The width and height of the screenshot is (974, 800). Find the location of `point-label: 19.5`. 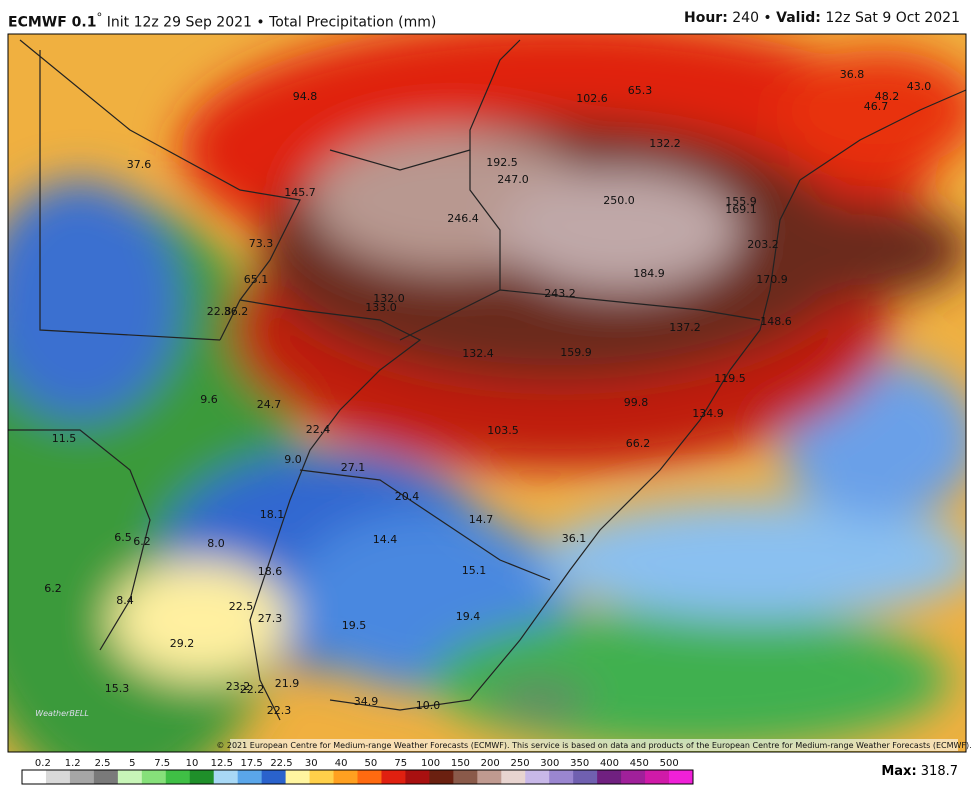

point-label: 19.5 is located at coordinates (354, 625).